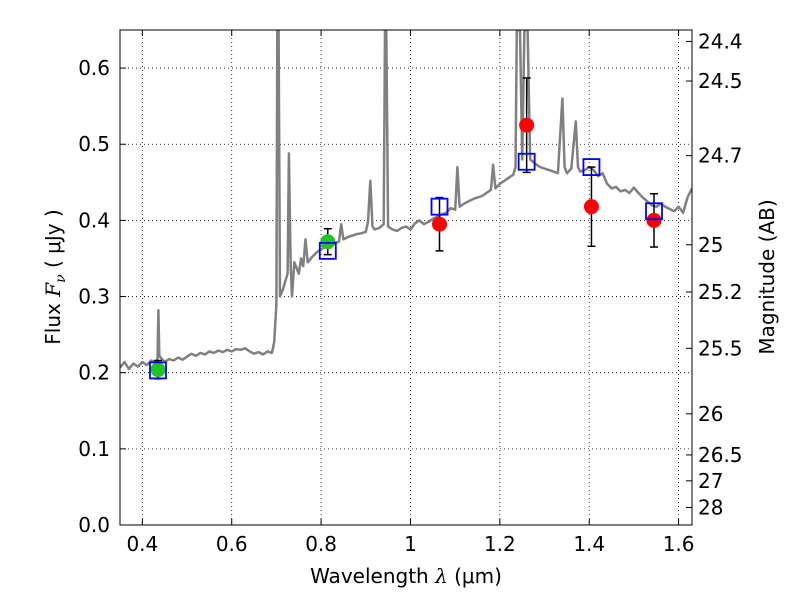 The width and height of the screenshot is (800, 600). I want to click on y2-tick-label: 25.5, so click(720, 348).